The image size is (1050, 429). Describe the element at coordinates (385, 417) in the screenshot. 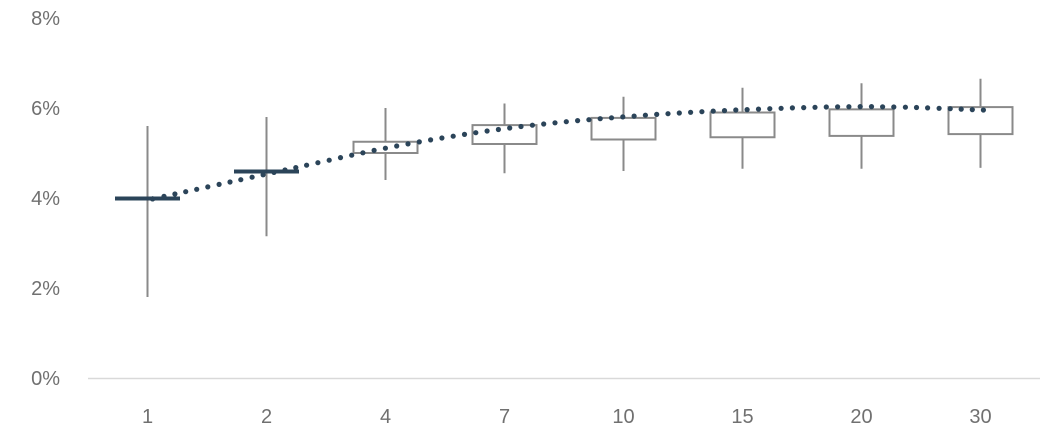

I see `x-tick-label: 4` at that location.